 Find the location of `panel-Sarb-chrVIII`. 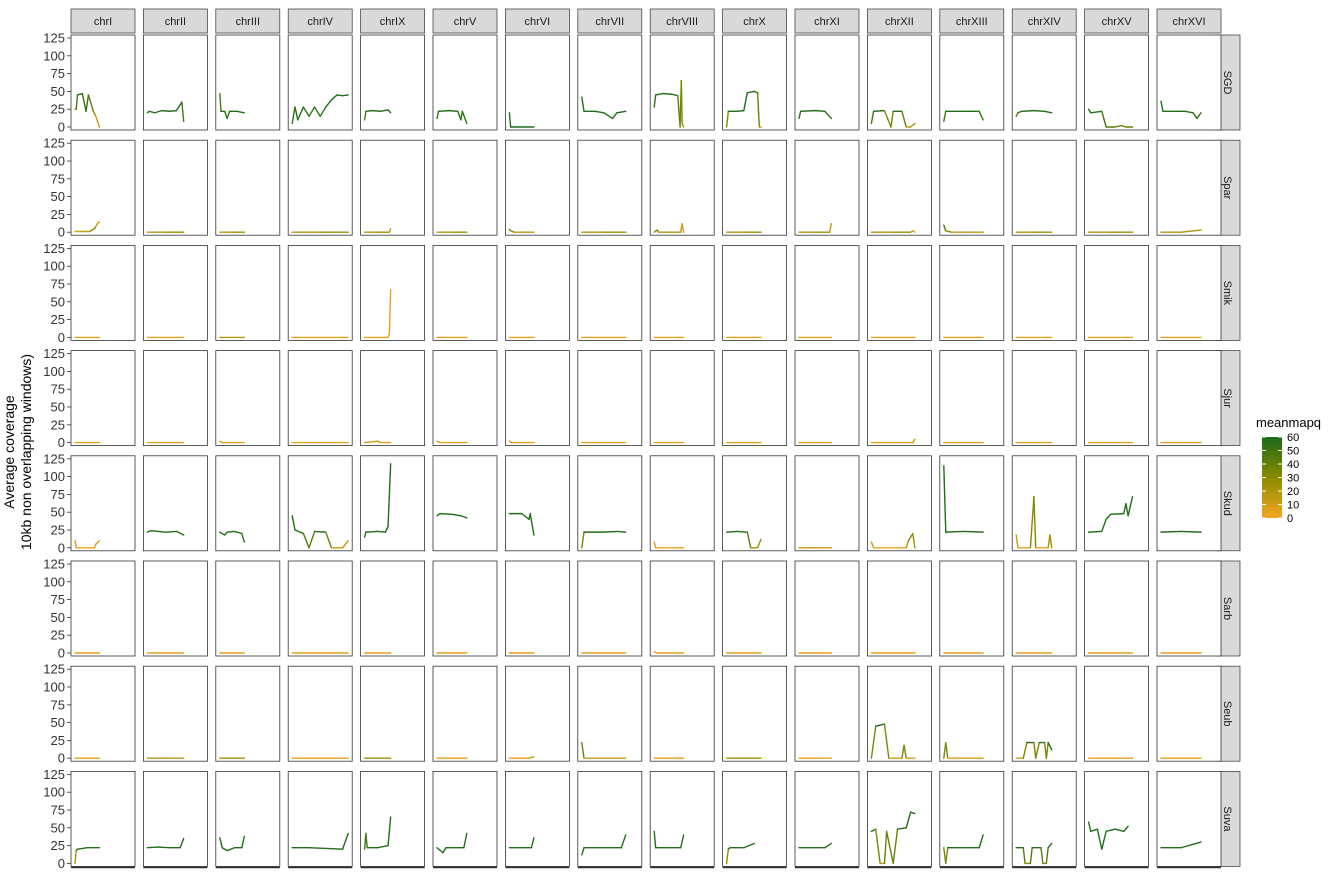

panel-Sarb-chrVIII is located at coordinates (682, 608).